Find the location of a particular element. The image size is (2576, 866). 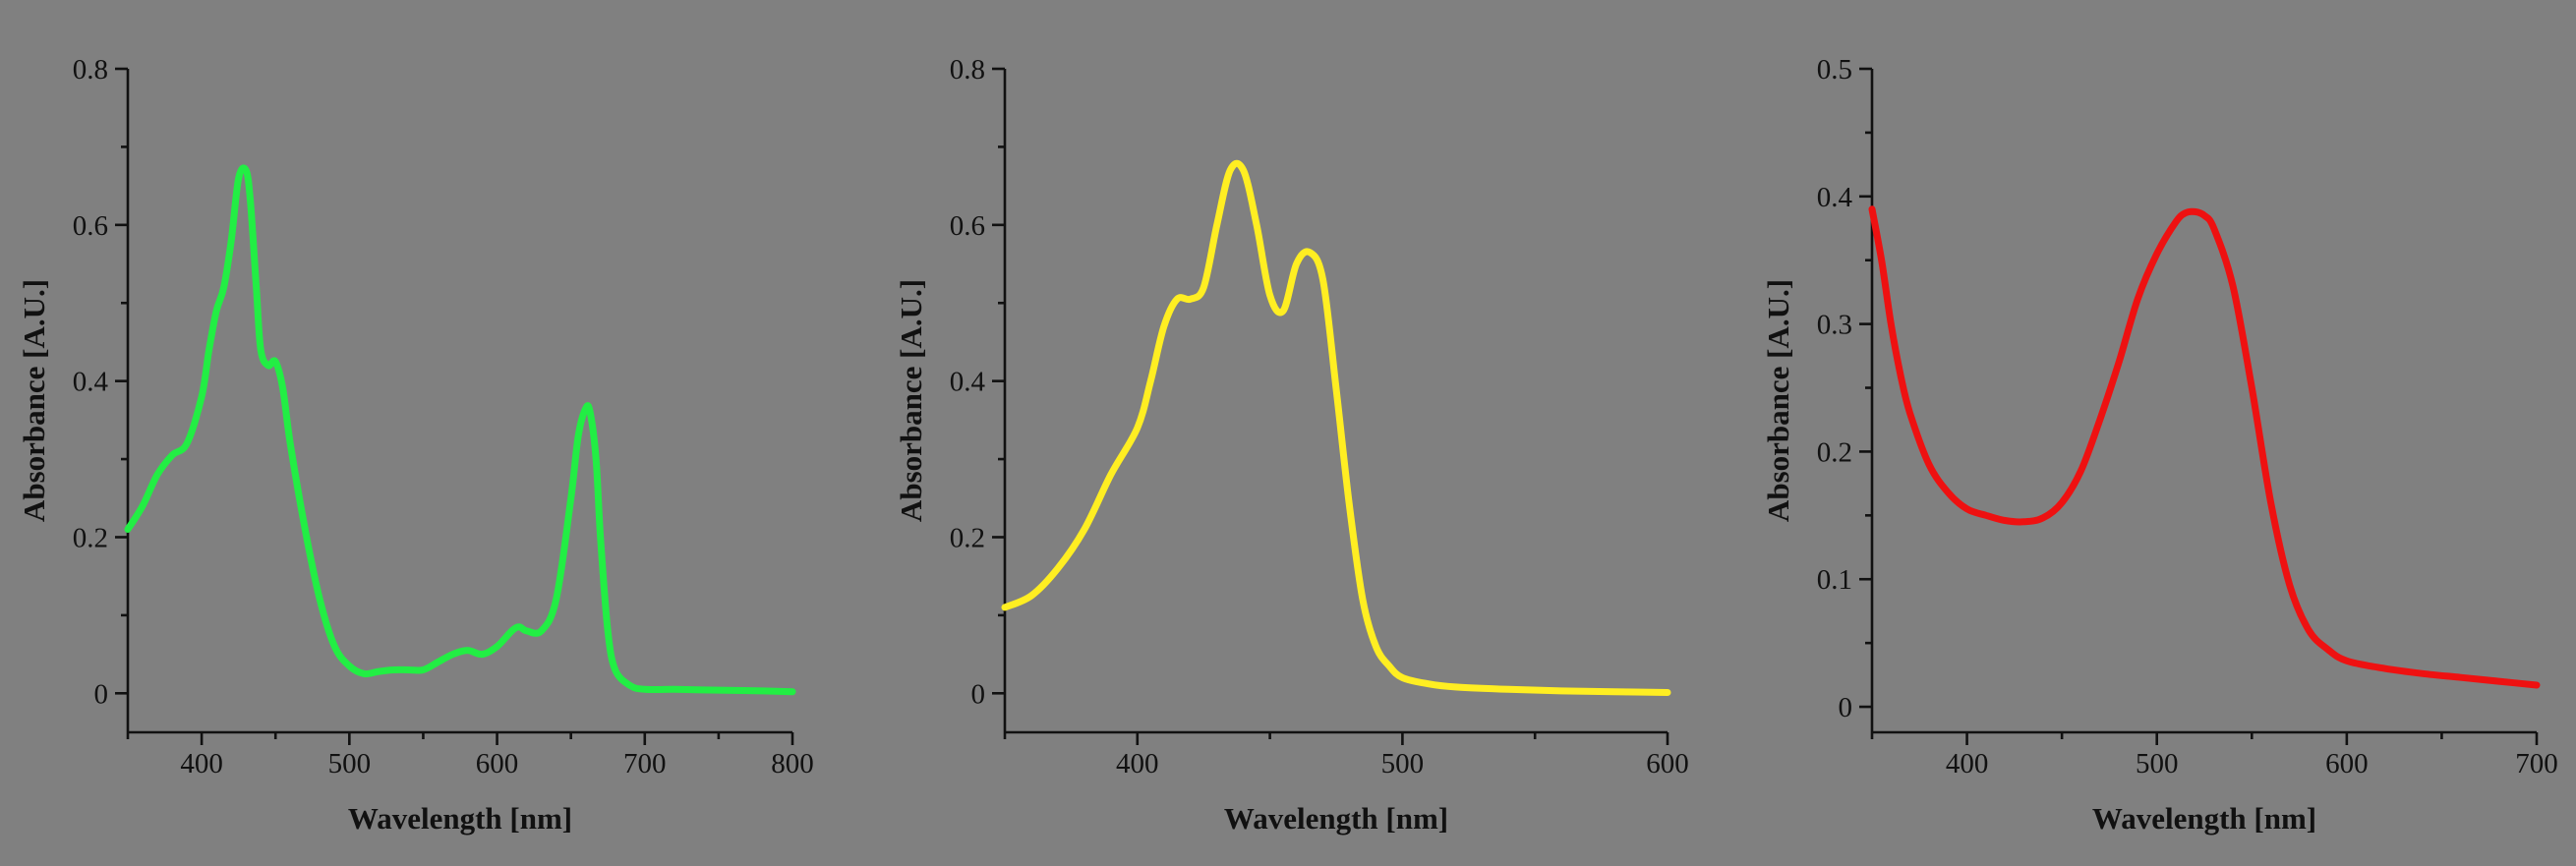

absorbance-series-line is located at coordinates (2204, 447).